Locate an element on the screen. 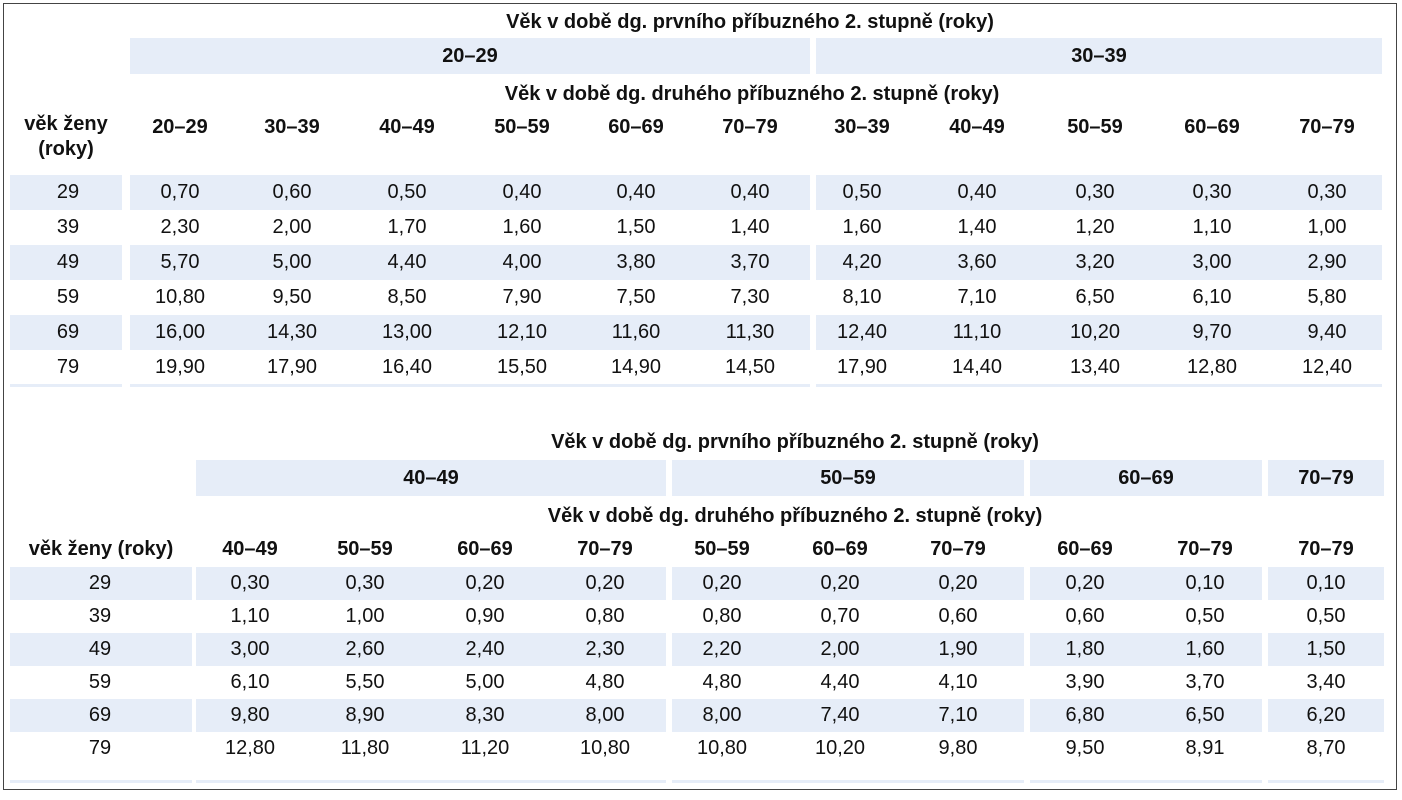 Image resolution: width=1402 pixels, height=800 pixels. group-header-40–49: 40–49 is located at coordinates (431, 477).